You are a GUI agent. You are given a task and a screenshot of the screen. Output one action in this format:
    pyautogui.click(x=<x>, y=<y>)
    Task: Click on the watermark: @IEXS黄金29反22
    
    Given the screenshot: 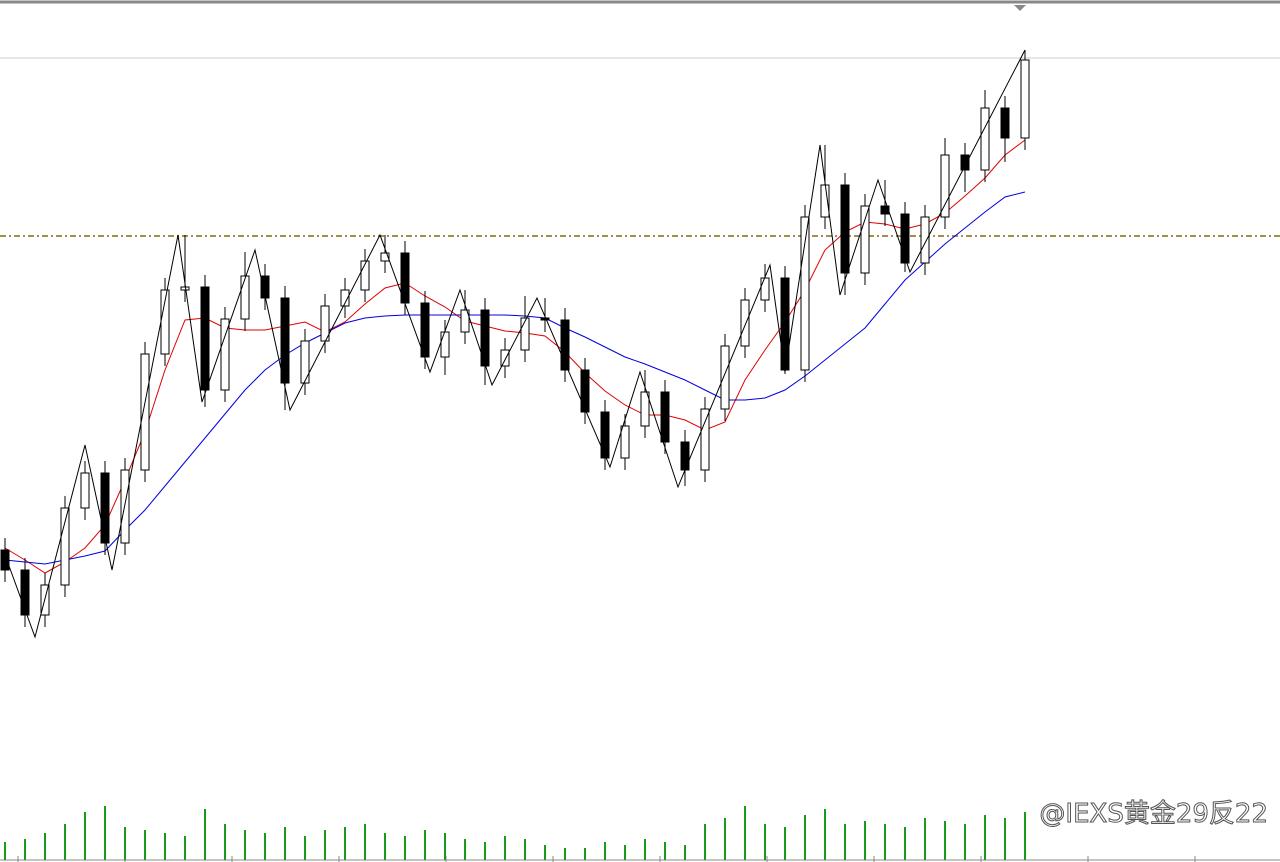 What is the action you would take?
    pyautogui.click(x=1153, y=814)
    